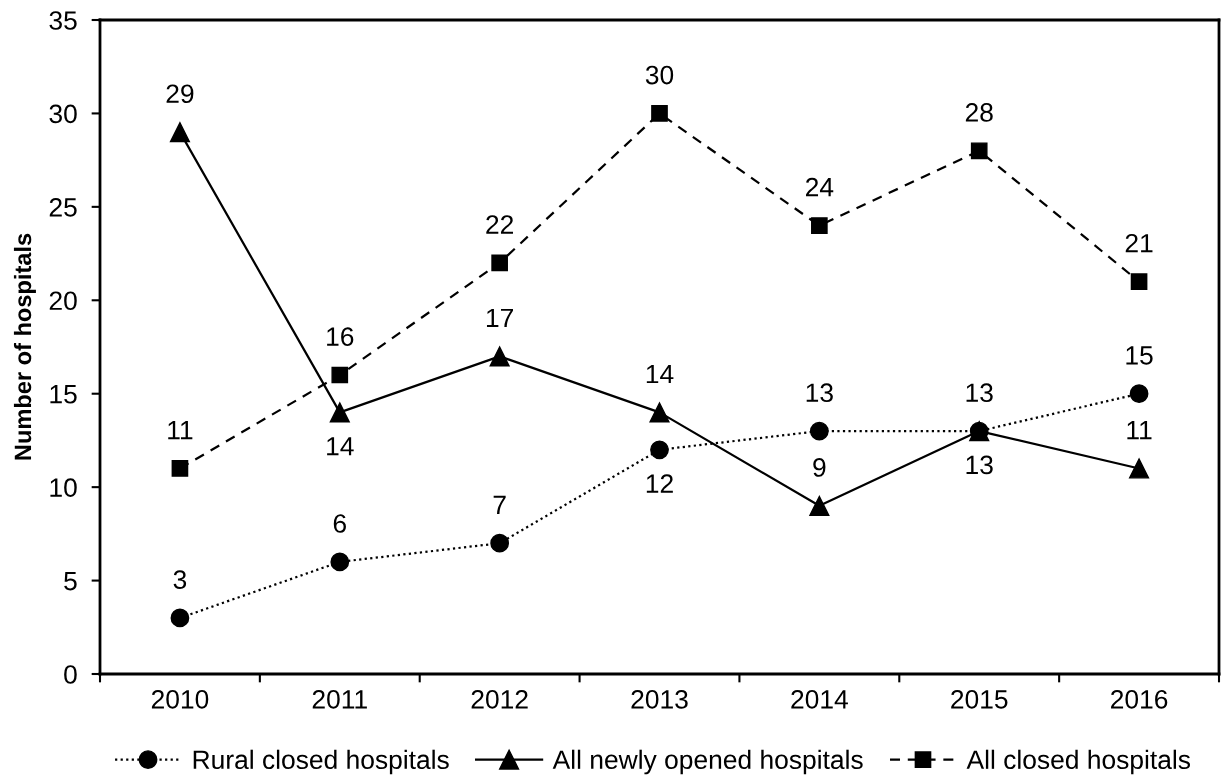 The width and height of the screenshot is (1221, 779). Describe the element at coordinates (499, 224) in the screenshot. I see `data-label: 22` at that location.